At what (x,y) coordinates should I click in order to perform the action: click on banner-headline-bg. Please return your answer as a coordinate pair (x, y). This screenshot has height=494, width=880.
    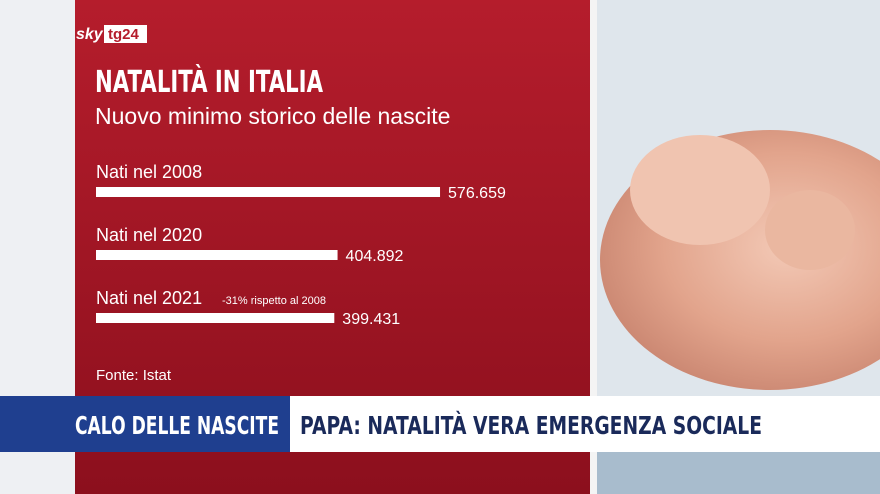
    Looking at the image, I should click on (585, 424).